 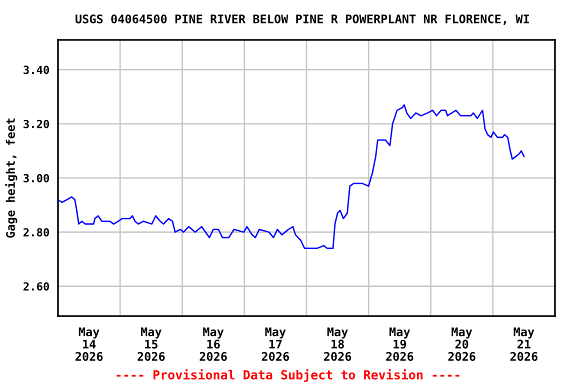 What do you see at coordinates (213, 344) in the screenshot?
I see `x-tick-label: May 16 2026` at bounding box center [213, 344].